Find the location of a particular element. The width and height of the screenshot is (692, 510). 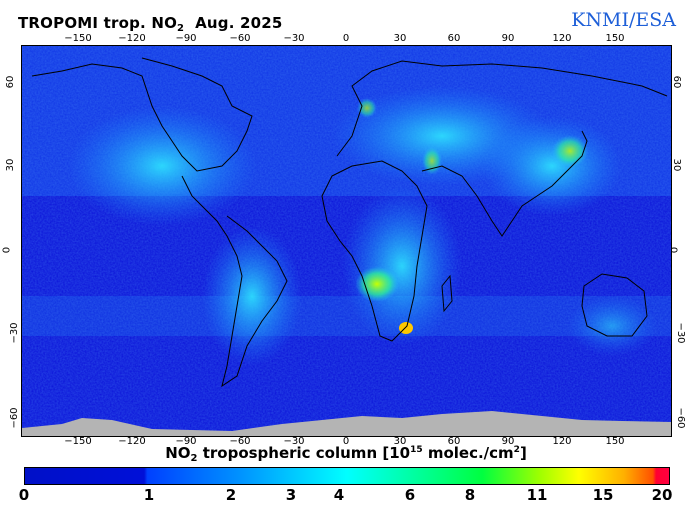

cb-label-sub: 2 is located at coordinates (194, 458).